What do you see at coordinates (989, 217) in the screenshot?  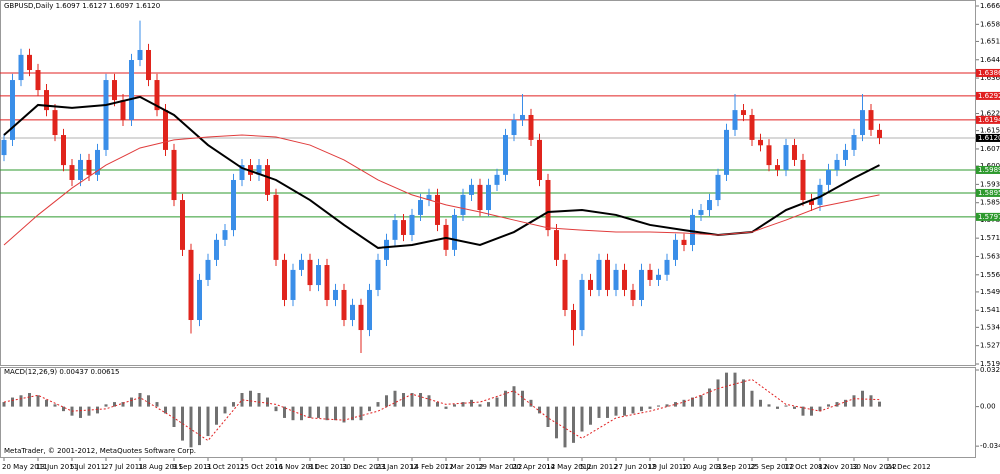 I see `level-label: 1.5797` at bounding box center [989, 217].